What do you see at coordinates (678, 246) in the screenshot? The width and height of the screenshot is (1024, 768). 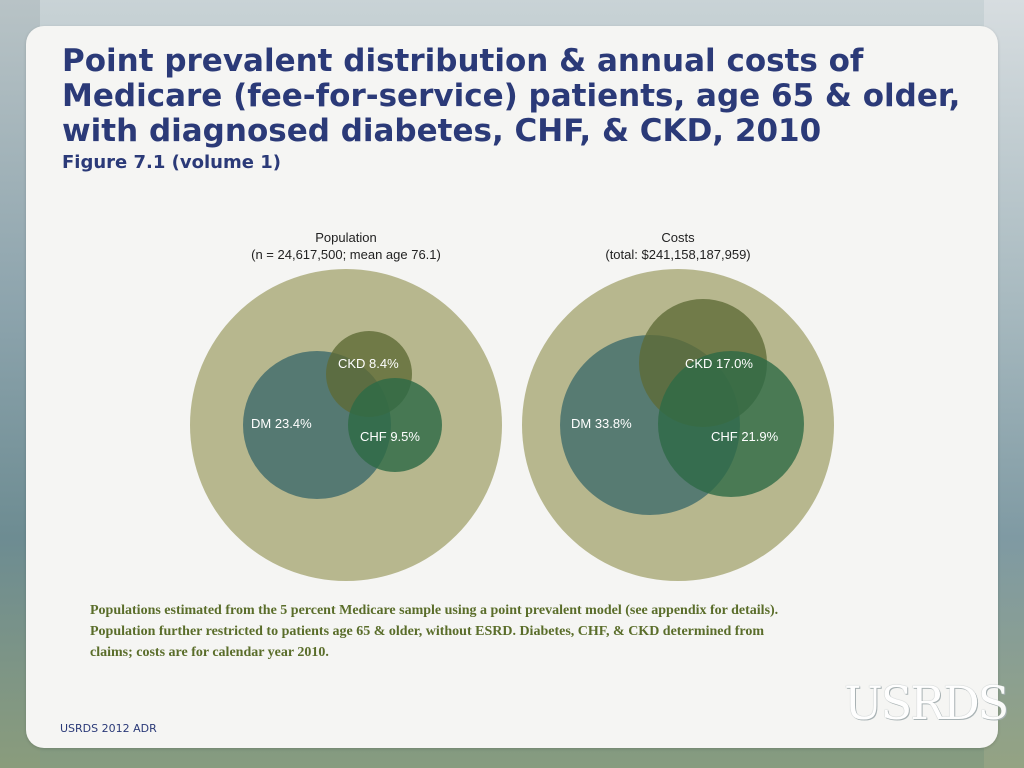 I see `costs-panel-header: Costs (total: $241,158,187,959)` at bounding box center [678, 246].